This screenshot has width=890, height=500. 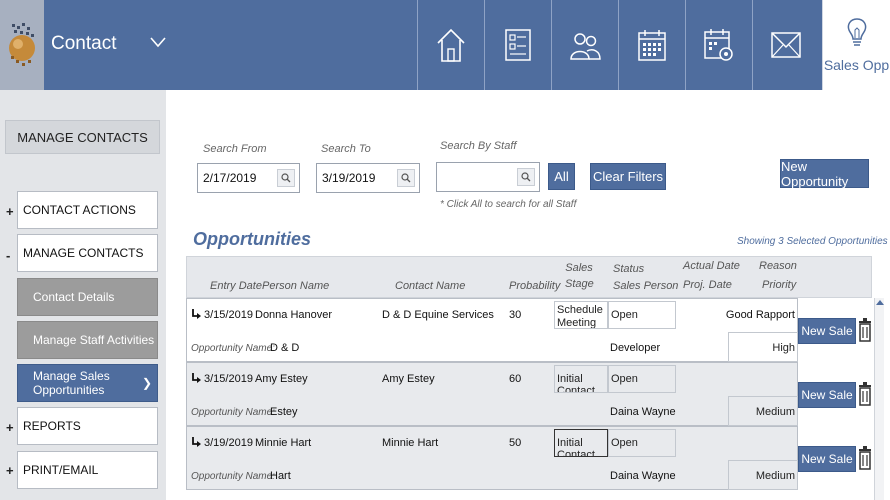 What do you see at coordinates (158, 42) in the screenshot?
I see `chevron-down-icon` at bounding box center [158, 42].